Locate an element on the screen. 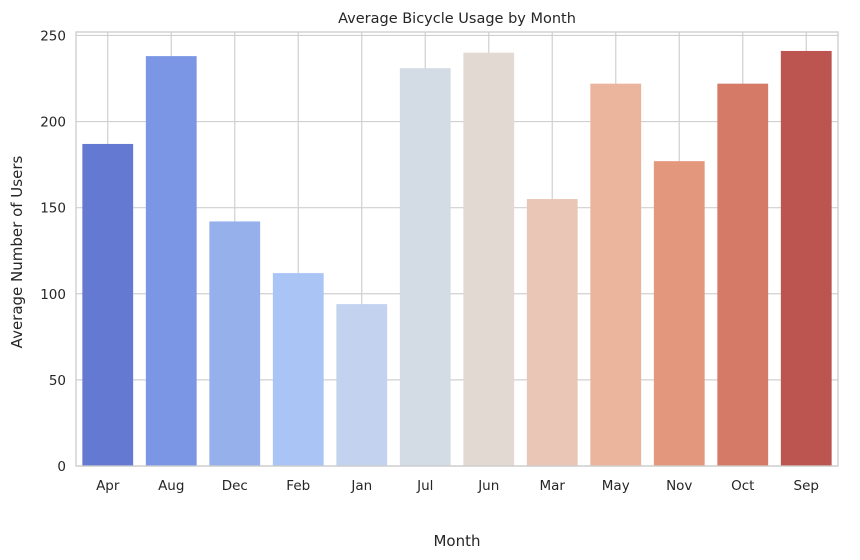  bar-apr is located at coordinates (108, 304).